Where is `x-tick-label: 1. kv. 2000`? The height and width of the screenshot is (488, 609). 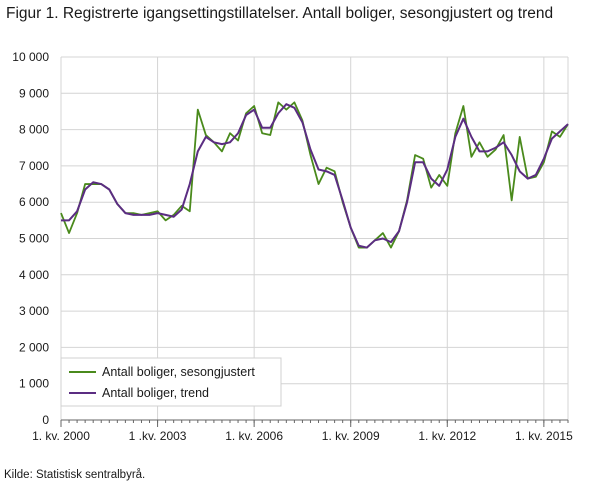
x-tick-label: 1. kv. 2000 is located at coordinates (61, 436).